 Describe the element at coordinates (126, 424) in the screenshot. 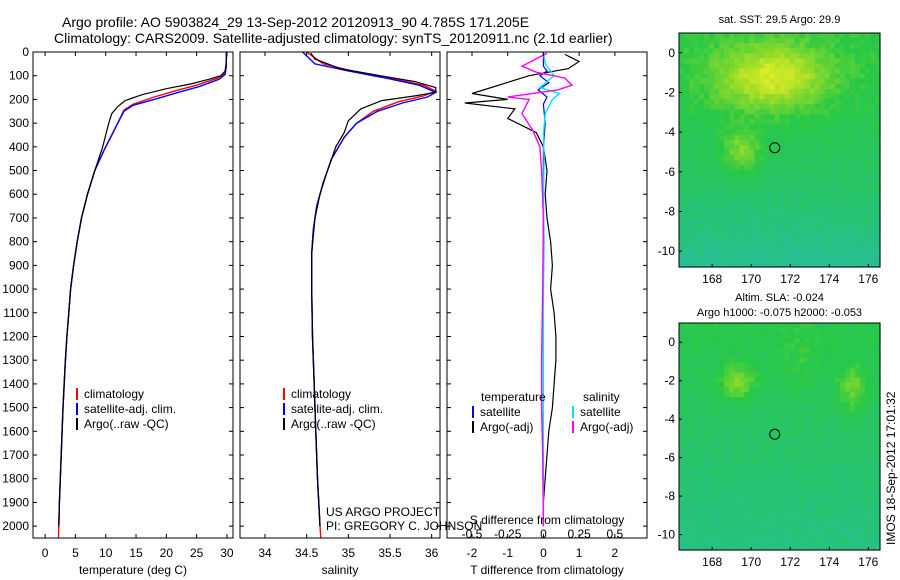

I see `legend-label: Argo(..raw -QC)` at that location.